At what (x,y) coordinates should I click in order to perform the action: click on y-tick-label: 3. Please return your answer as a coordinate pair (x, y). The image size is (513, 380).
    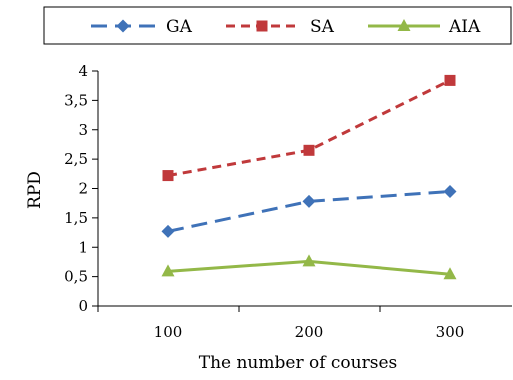
    Looking at the image, I should click on (83, 130).